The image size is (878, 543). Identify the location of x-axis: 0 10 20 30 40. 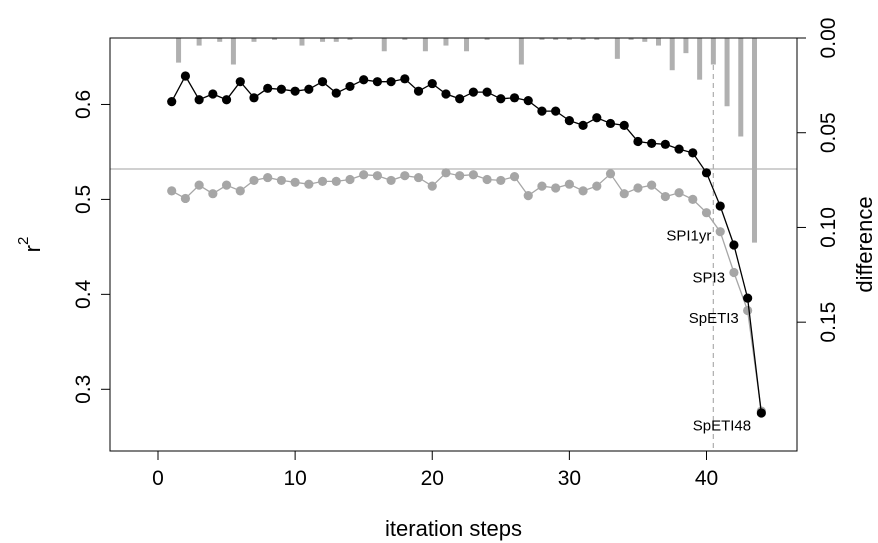
(435, 470).